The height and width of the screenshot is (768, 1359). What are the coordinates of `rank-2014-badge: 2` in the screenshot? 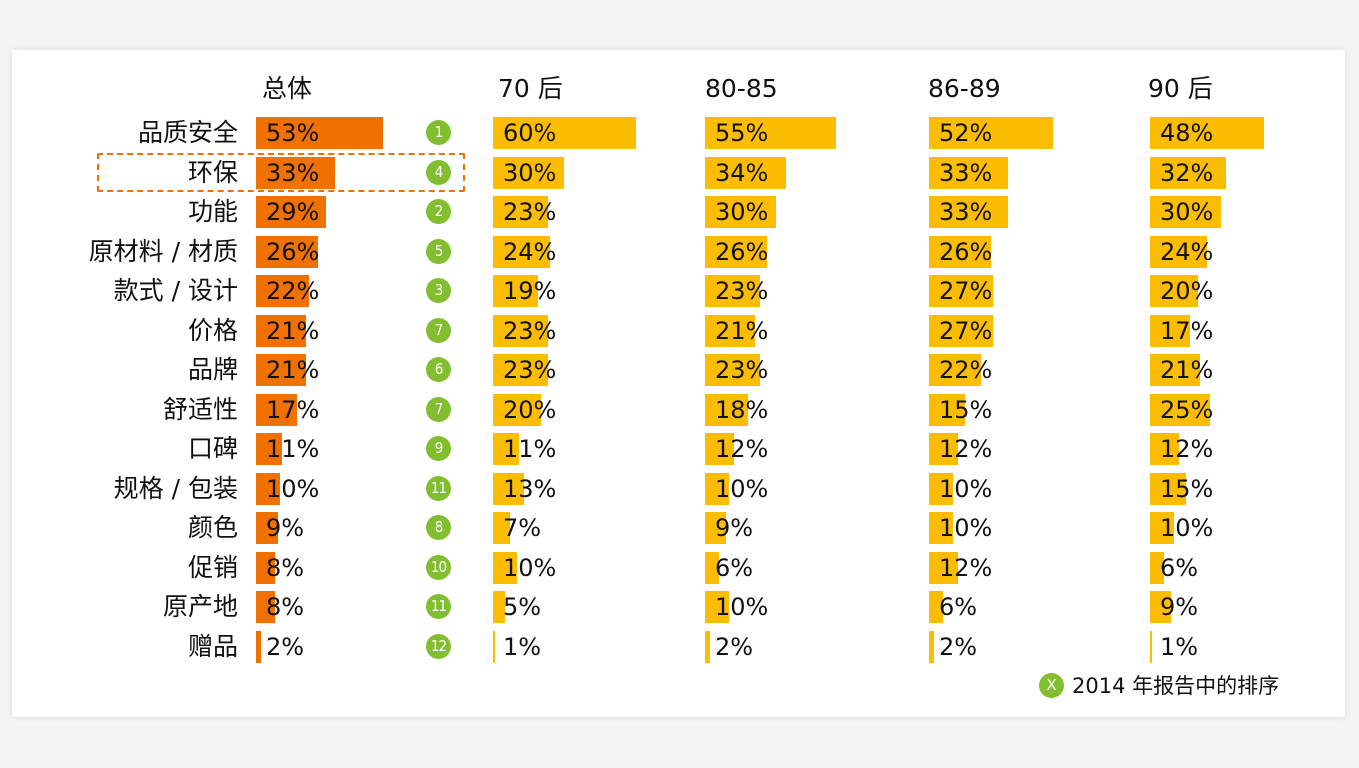 It's located at (438, 211).